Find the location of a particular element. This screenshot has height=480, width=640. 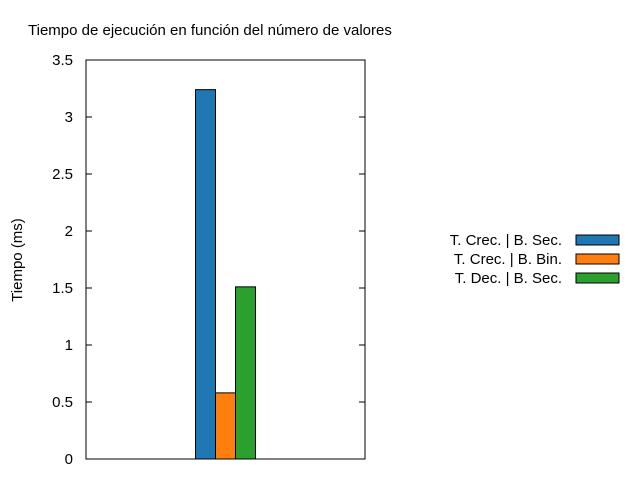

y-tick-label: 2.5 is located at coordinates (62, 174).